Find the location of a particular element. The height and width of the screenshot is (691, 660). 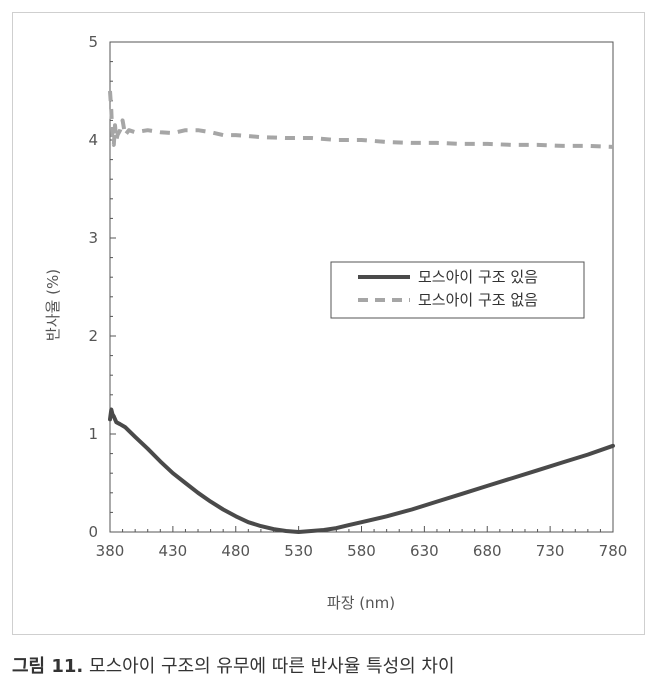

figure-caption: 그림 11. 모스아이 구조의 유무에 따른 반사율 특성의 차이 is located at coordinates (233, 665).